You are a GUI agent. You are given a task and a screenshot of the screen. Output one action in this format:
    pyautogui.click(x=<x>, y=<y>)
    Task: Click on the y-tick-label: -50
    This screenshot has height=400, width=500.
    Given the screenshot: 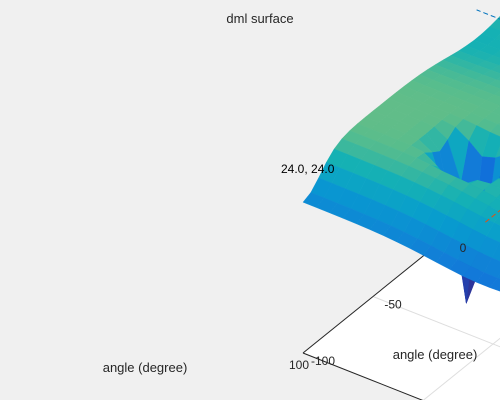 What is the action you would take?
    pyautogui.click(x=393, y=305)
    